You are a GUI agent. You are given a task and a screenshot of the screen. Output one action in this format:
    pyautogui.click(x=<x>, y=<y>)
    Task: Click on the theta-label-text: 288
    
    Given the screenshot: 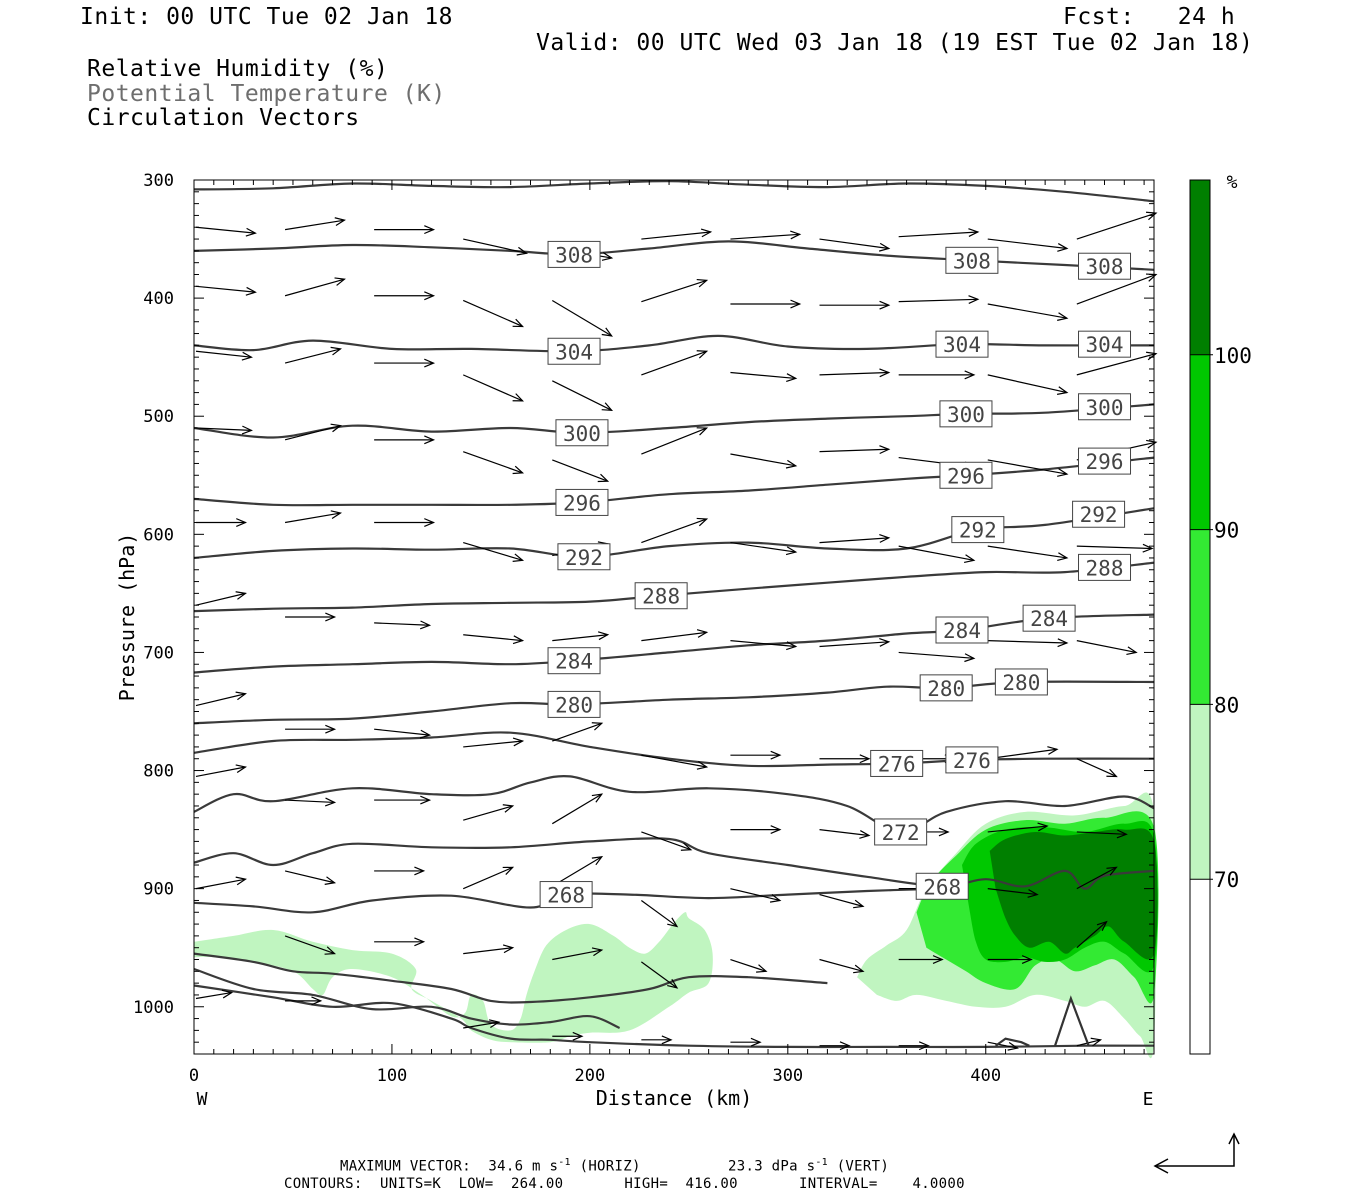 What is the action you would take?
    pyautogui.click(x=1105, y=568)
    